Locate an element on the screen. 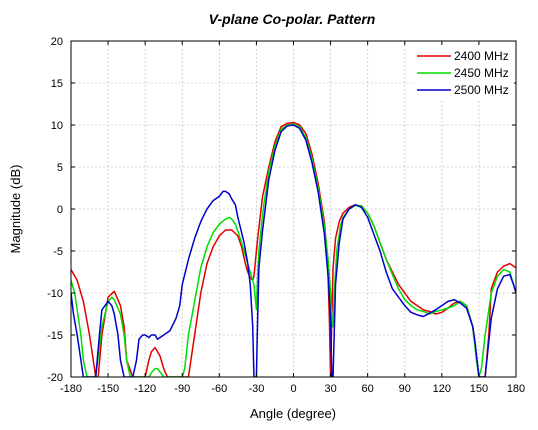  y-tick-label: 0 is located at coordinates (60, 210).